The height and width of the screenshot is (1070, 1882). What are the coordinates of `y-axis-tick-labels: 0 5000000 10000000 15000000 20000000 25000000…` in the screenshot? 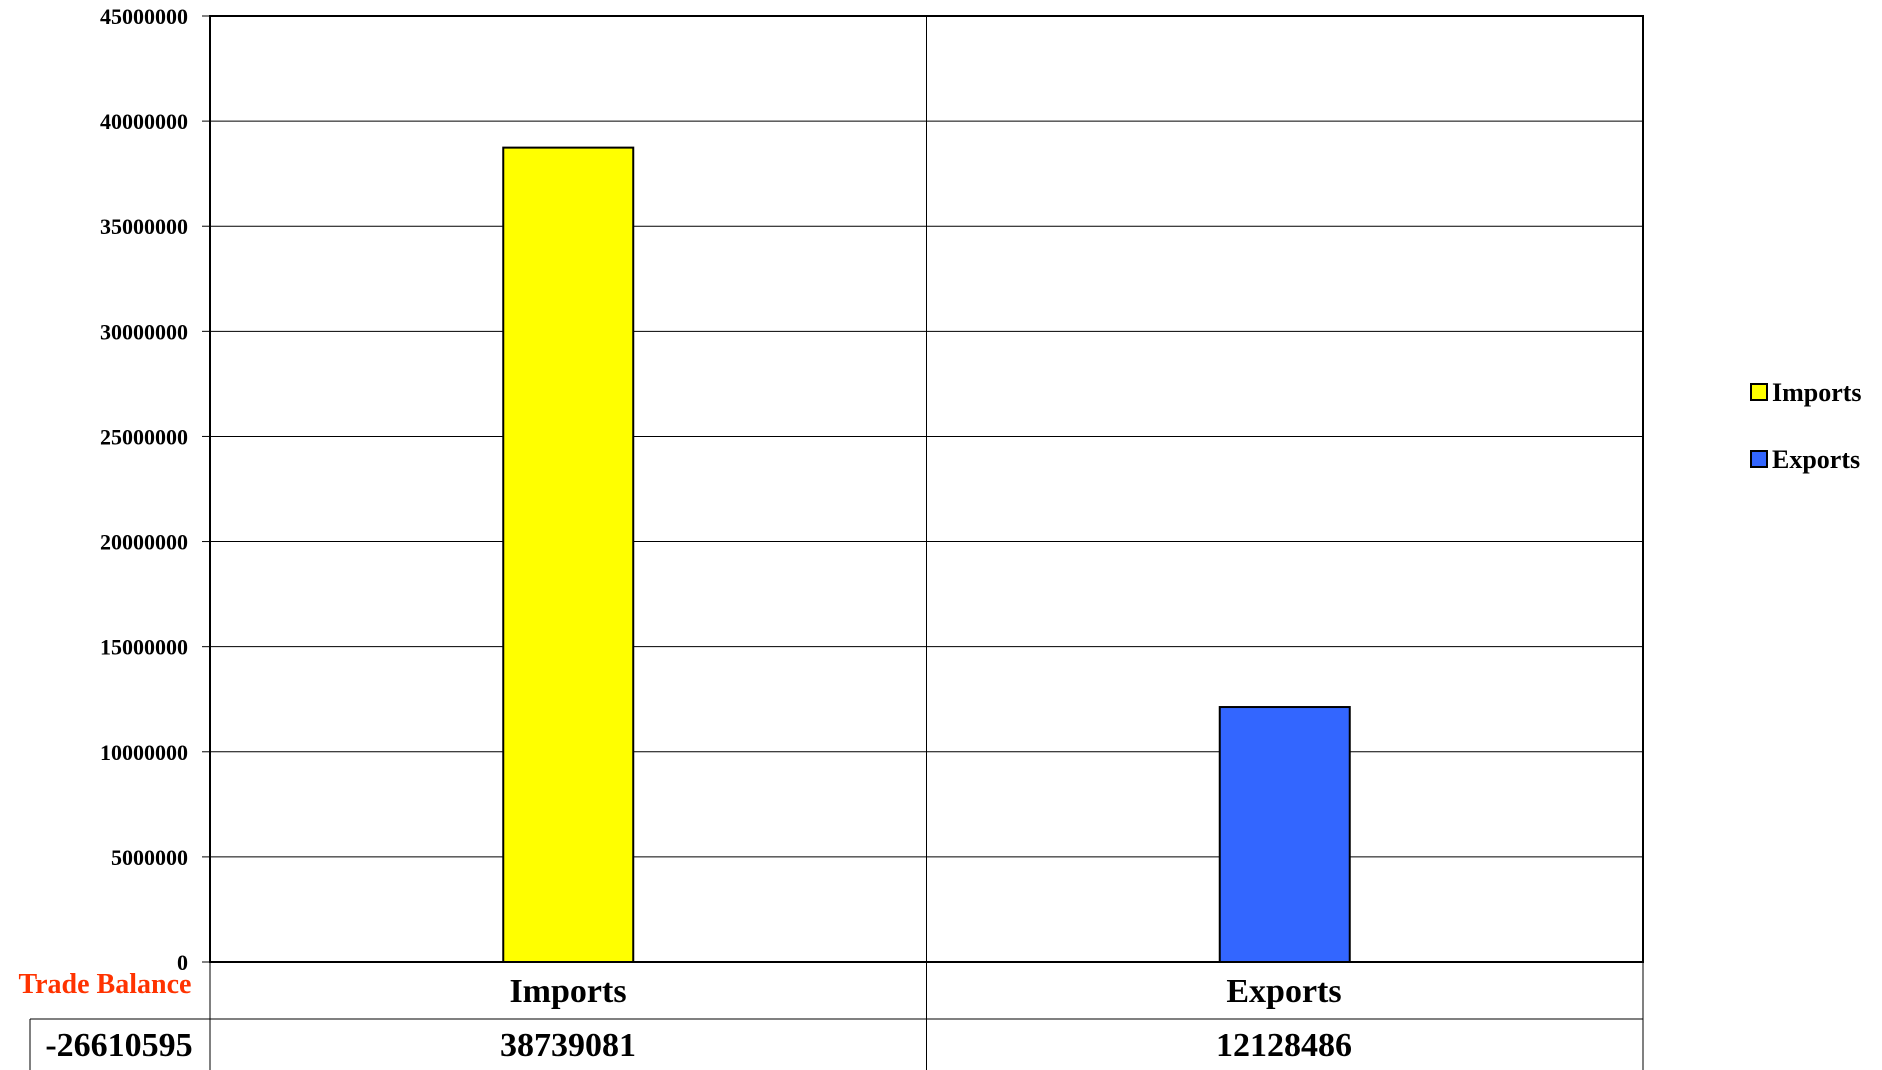 It's located at (144, 489).